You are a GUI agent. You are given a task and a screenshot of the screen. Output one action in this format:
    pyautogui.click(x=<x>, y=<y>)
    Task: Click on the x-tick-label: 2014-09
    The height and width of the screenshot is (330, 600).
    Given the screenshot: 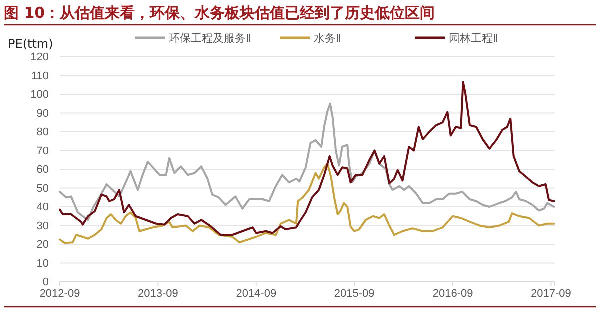 What is the action you would take?
    pyautogui.click(x=256, y=294)
    